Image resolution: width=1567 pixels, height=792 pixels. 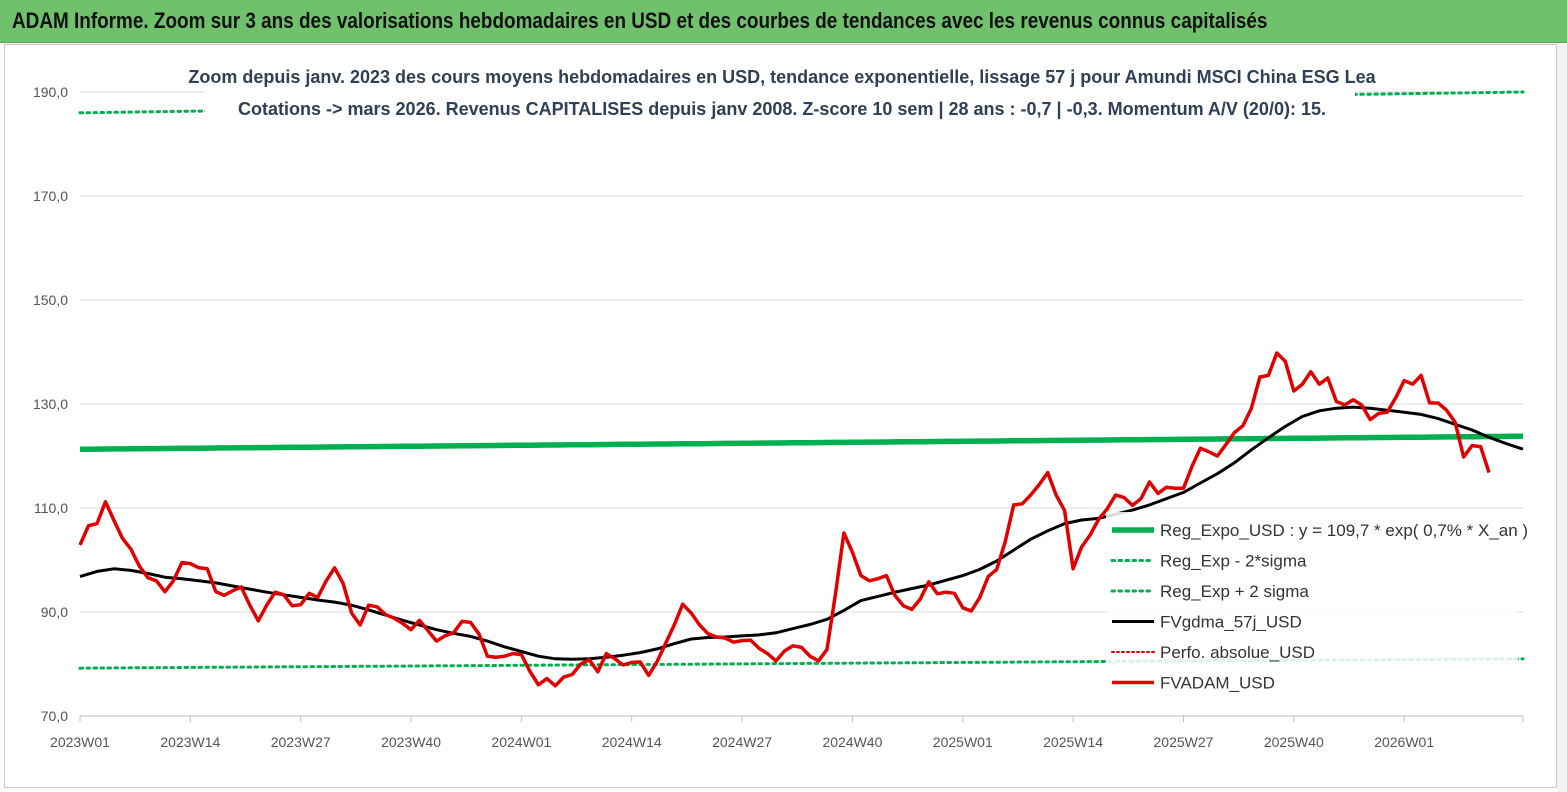 I want to click on y-tick-label: 70,0, so click(x=54, y=716).